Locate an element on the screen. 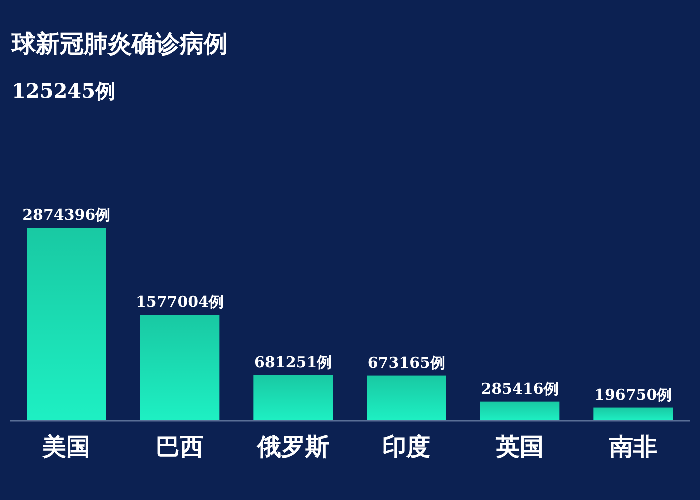 Image resolution: width=700 pixels, height=500 pixels. x-tick-label: 巴西 is located at coordinates (180, 446).